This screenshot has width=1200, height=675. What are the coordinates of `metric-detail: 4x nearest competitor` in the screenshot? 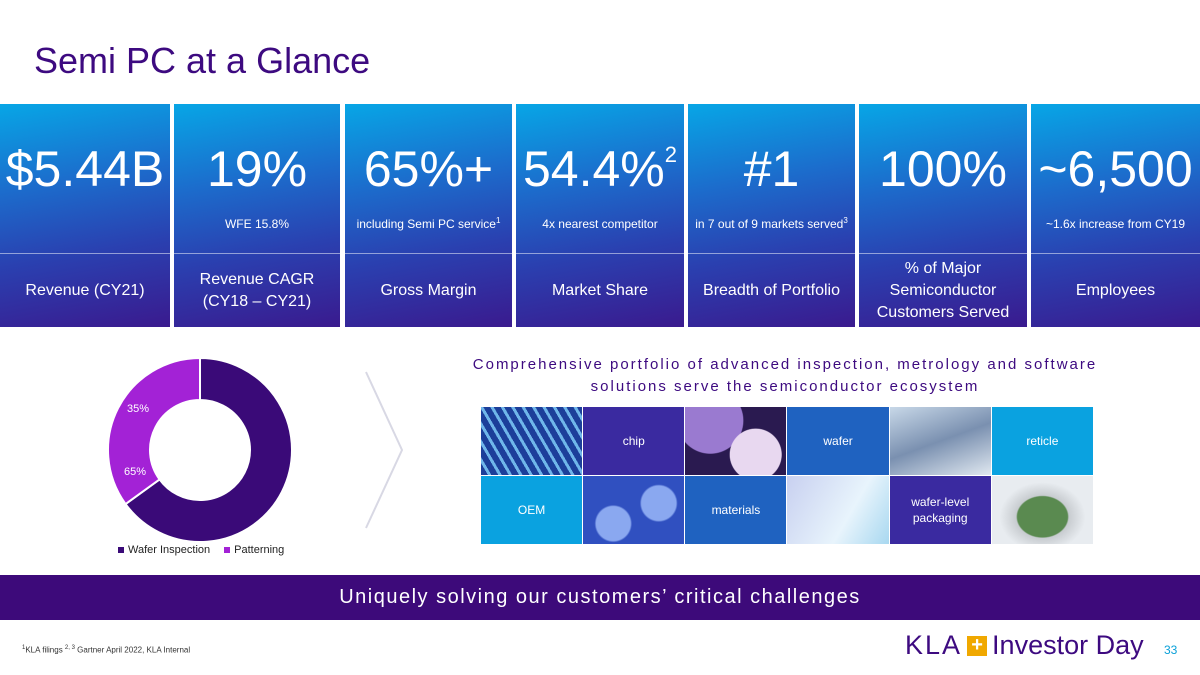 It's located at (600, 224).